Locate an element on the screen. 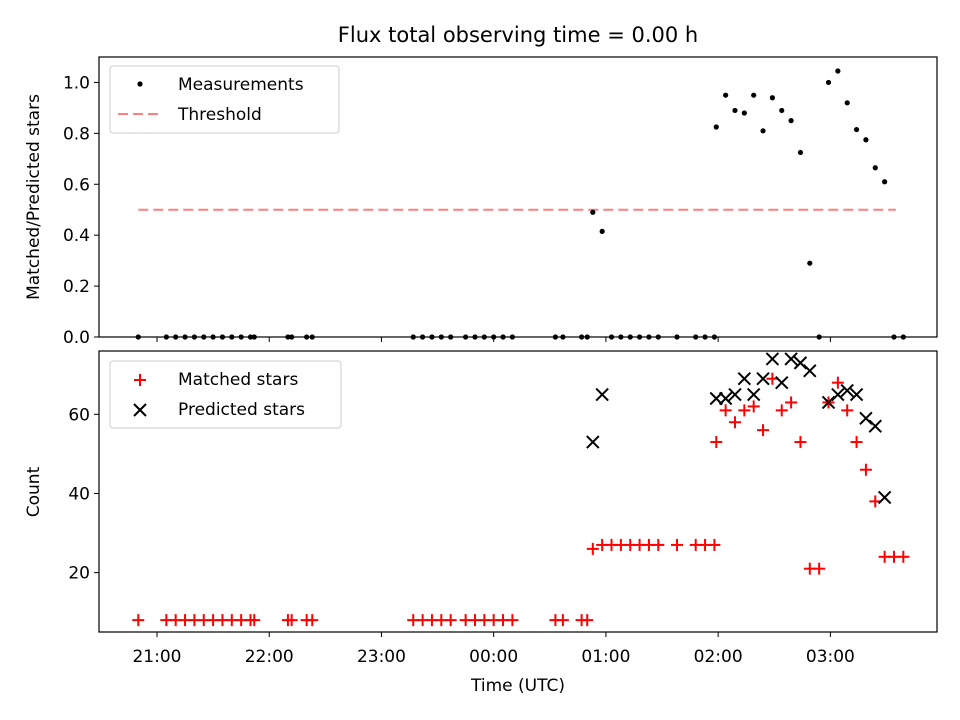  x-tick-label: 21:00 is located at coordinates (156, 657).